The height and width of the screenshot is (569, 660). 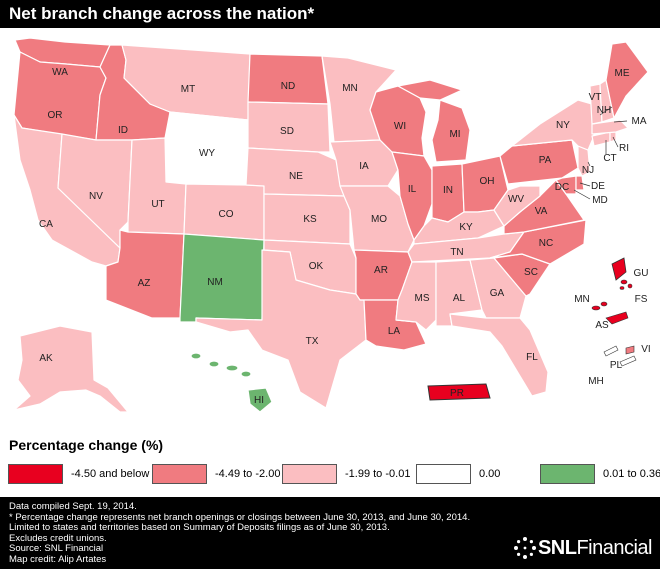 I want to click on label-MN-territory: MN, so click(x=582, y=299).